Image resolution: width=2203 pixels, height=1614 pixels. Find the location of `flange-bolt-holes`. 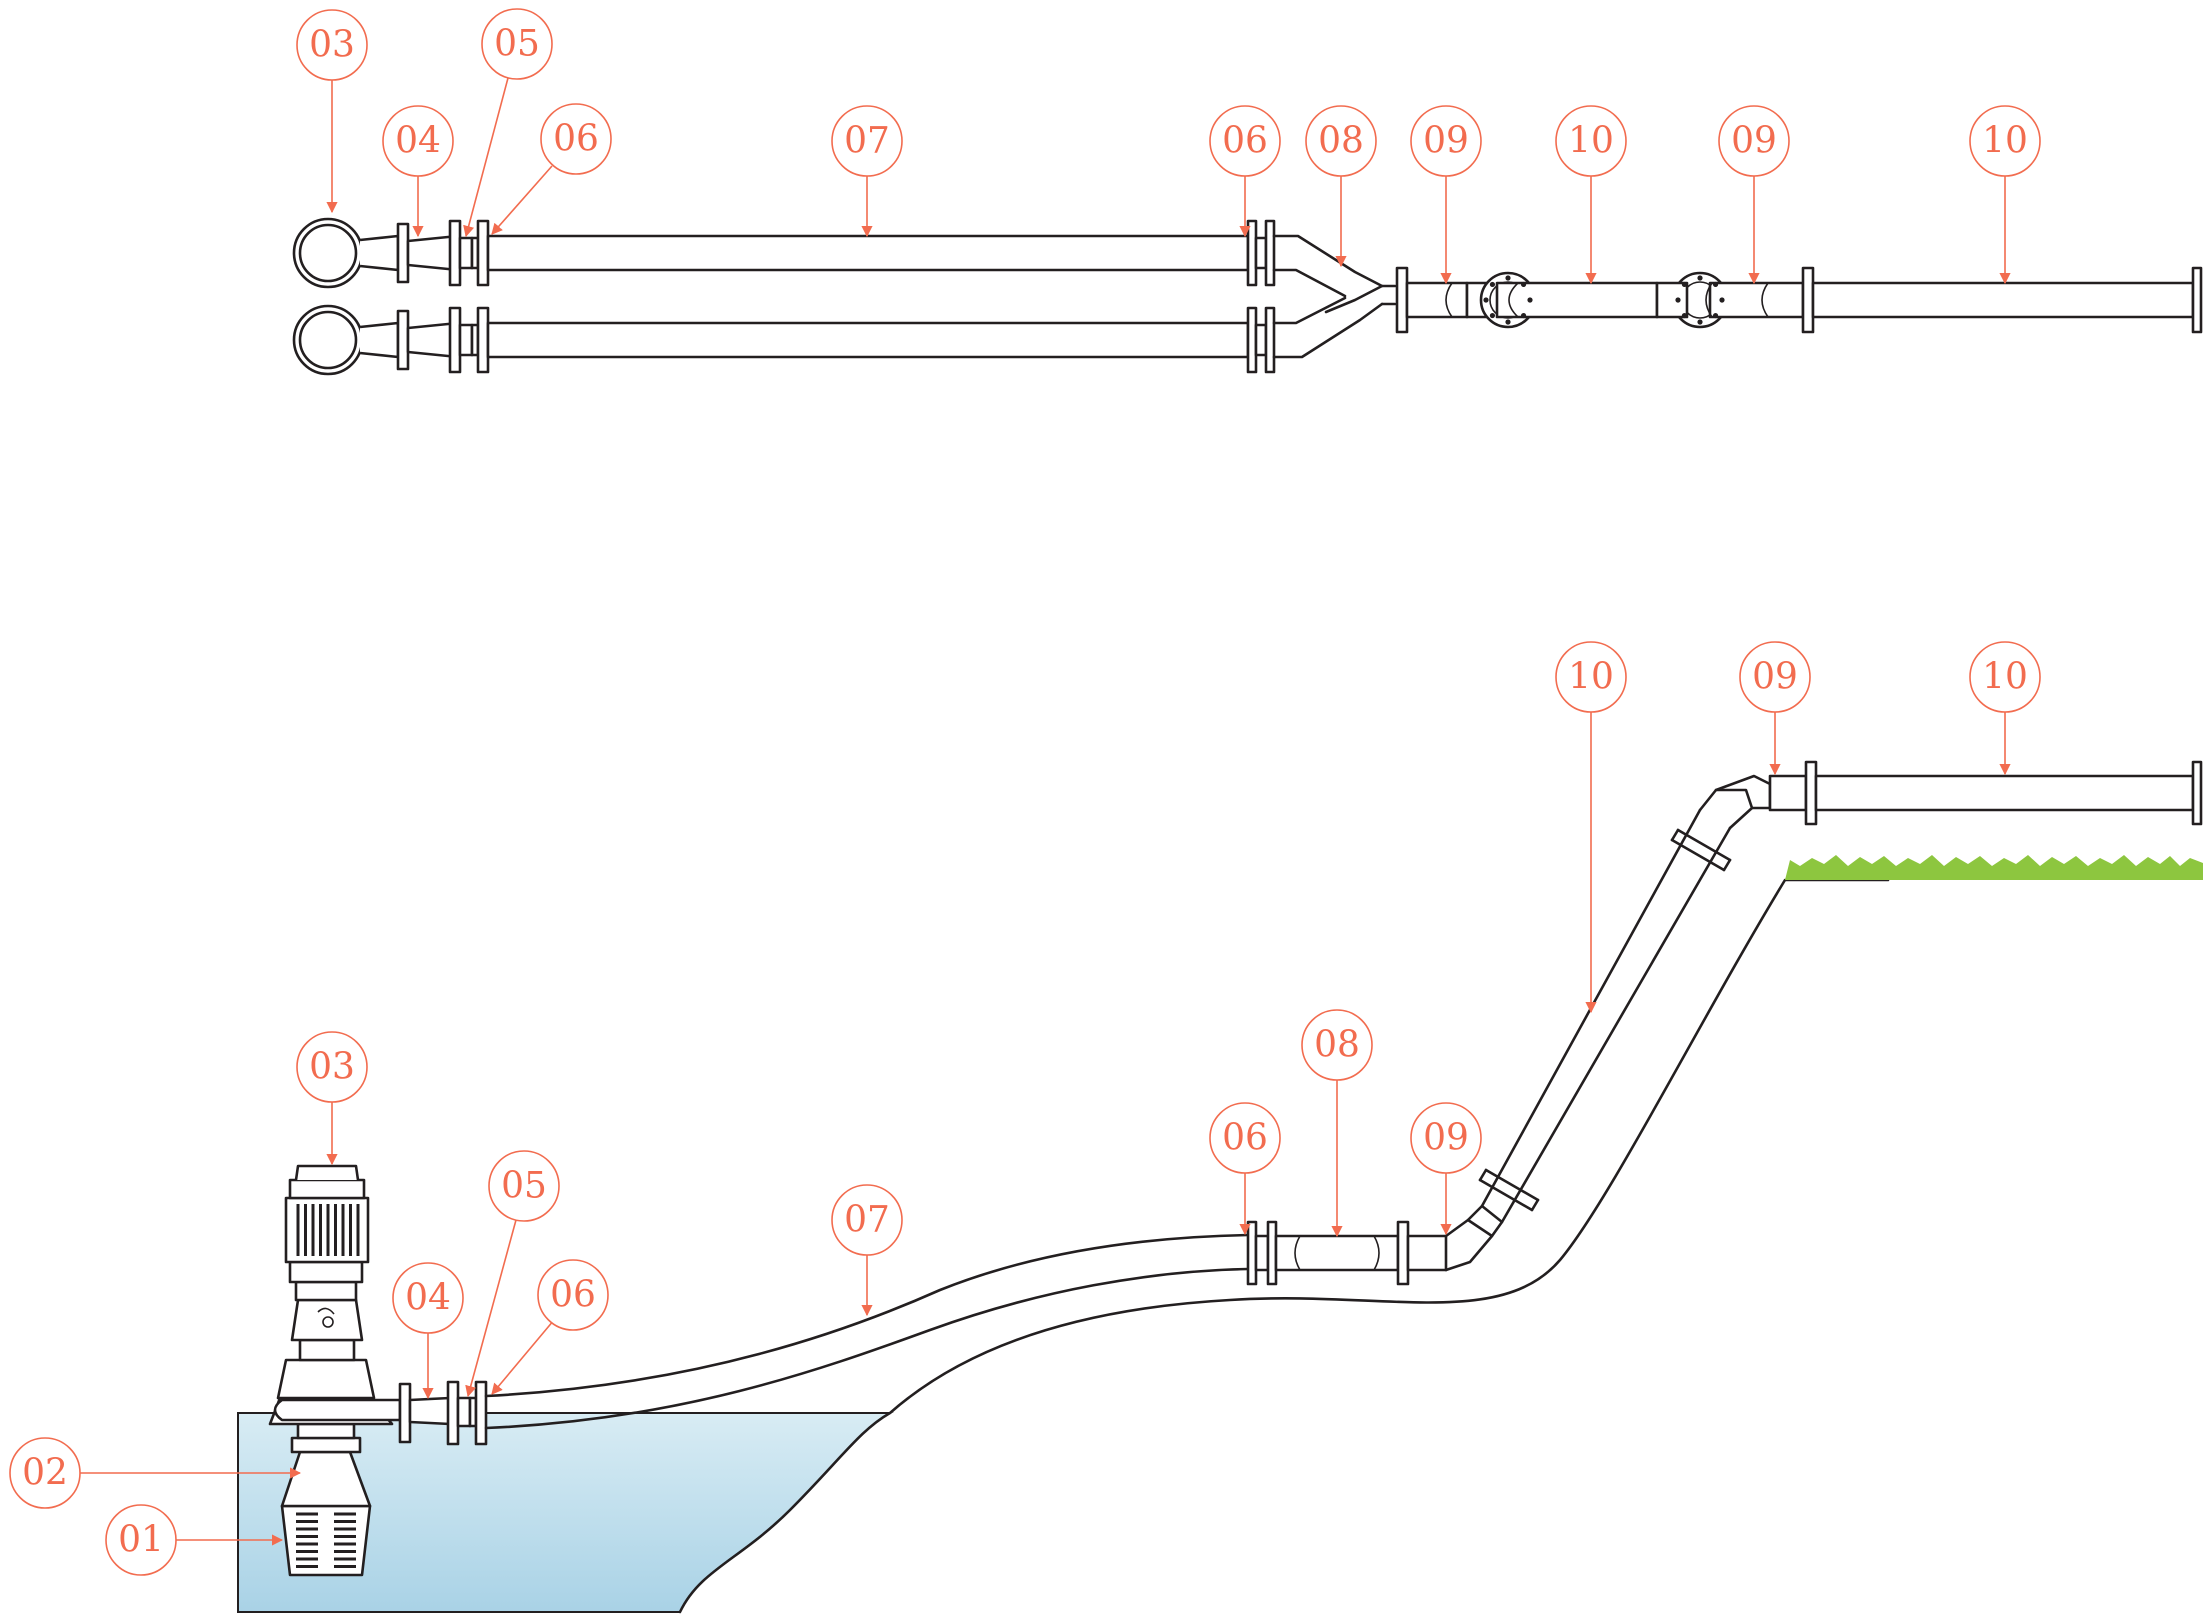

flange-bolt-holes is located at coordinates (1604, 300).